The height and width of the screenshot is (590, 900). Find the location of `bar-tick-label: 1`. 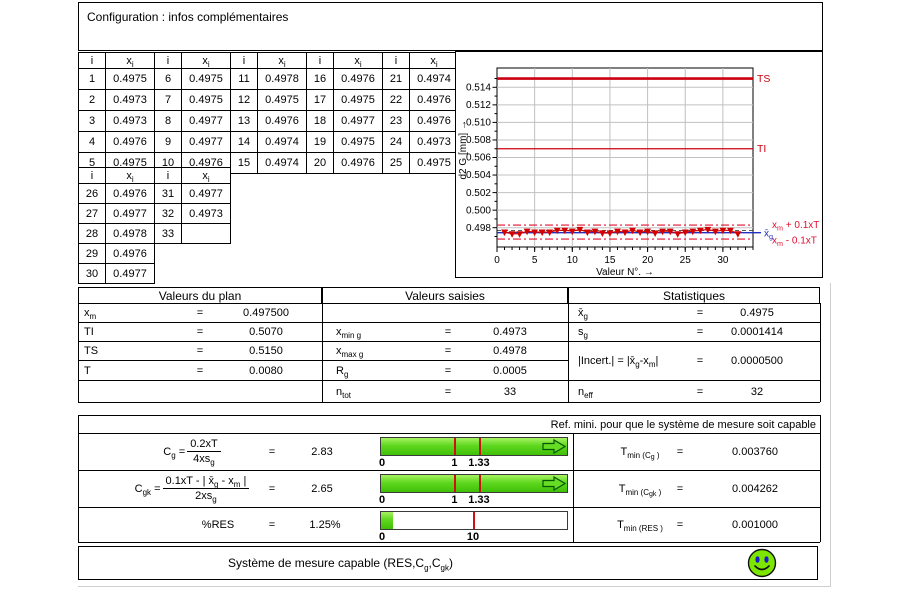

bar-tick-label: 1 is located at coordinates (454, 500).